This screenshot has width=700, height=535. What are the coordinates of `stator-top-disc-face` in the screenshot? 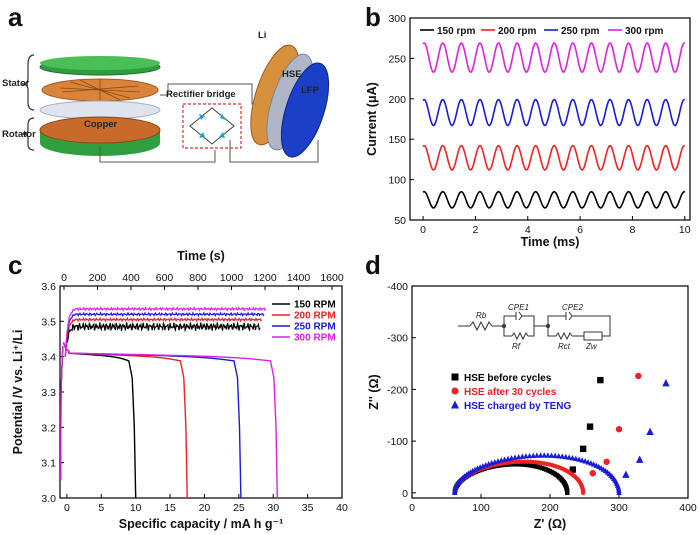 It's located at (100, 63).